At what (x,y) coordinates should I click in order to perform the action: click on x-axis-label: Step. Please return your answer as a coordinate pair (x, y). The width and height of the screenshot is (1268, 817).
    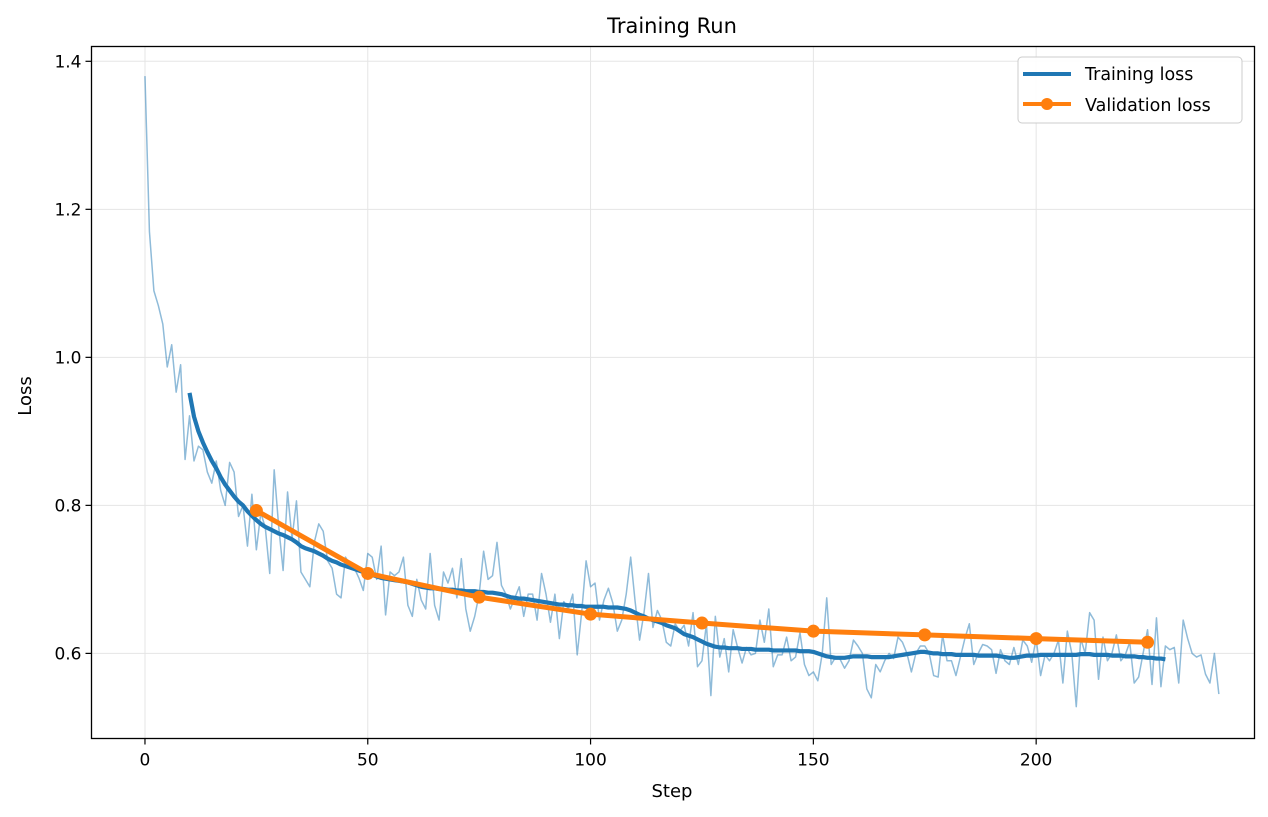
    Looking at the image, I should click on (672, 791).